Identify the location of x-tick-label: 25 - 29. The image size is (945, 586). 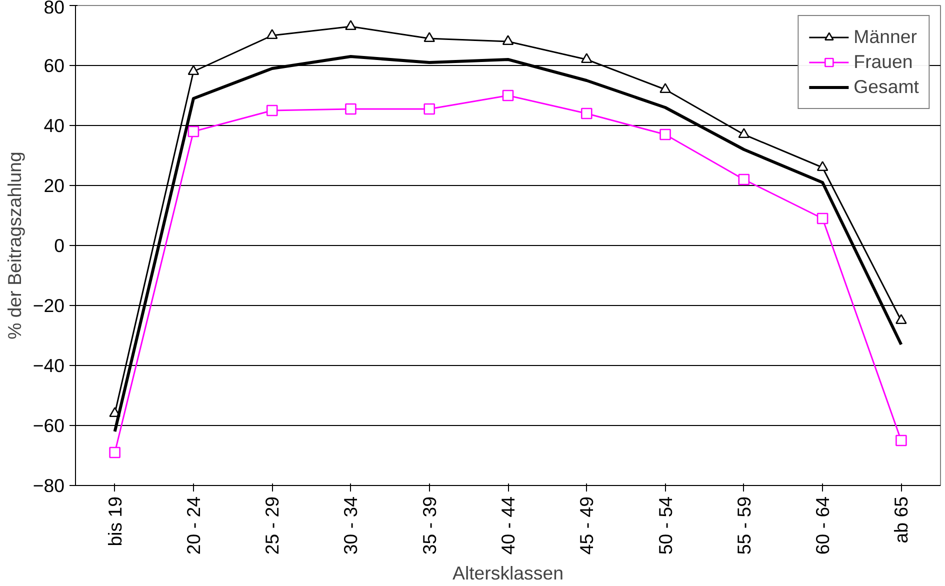
(272, 525).